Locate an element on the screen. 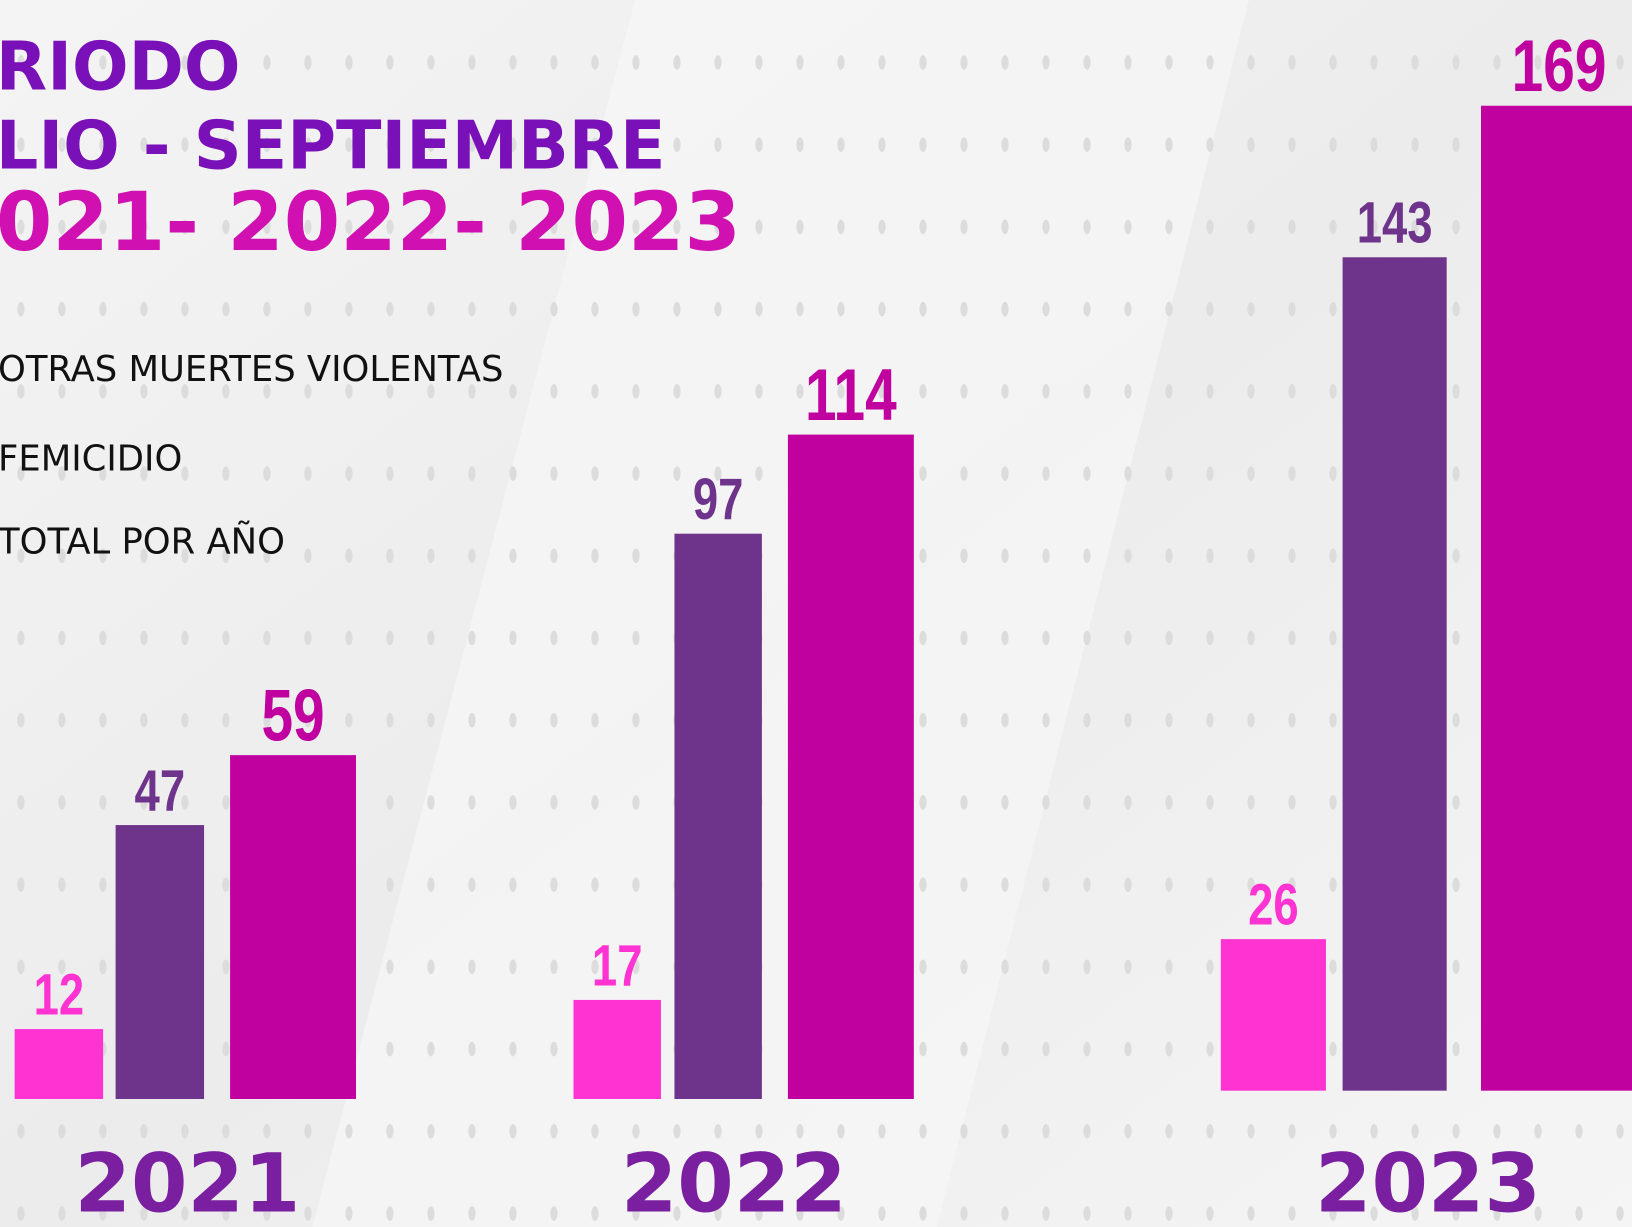  legend-label: TOTAL POR AÑO is located at coordinates (142, 542).